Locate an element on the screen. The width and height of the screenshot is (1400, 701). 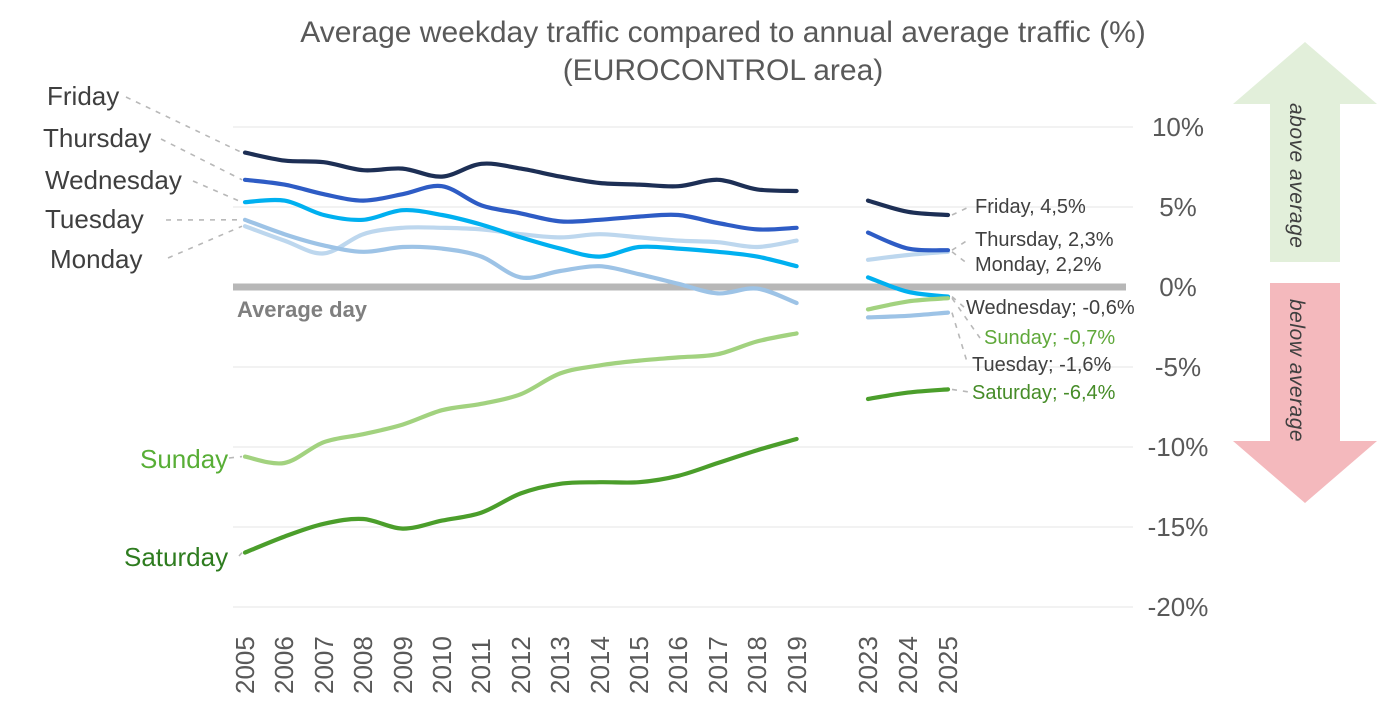
leader-line-right-friday is located at coordinates (961, 210).